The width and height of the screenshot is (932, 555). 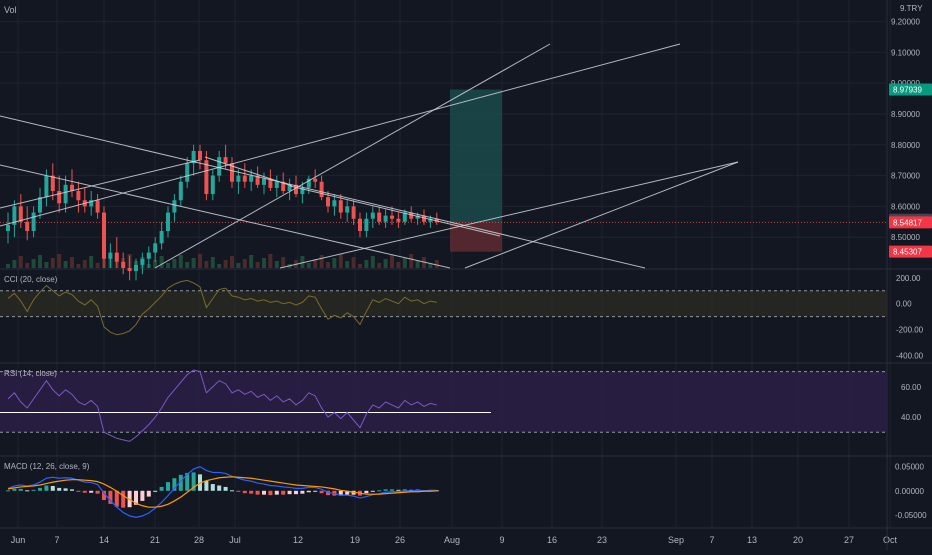 I want to click on position-target-zone, so click(x=476, y=156).